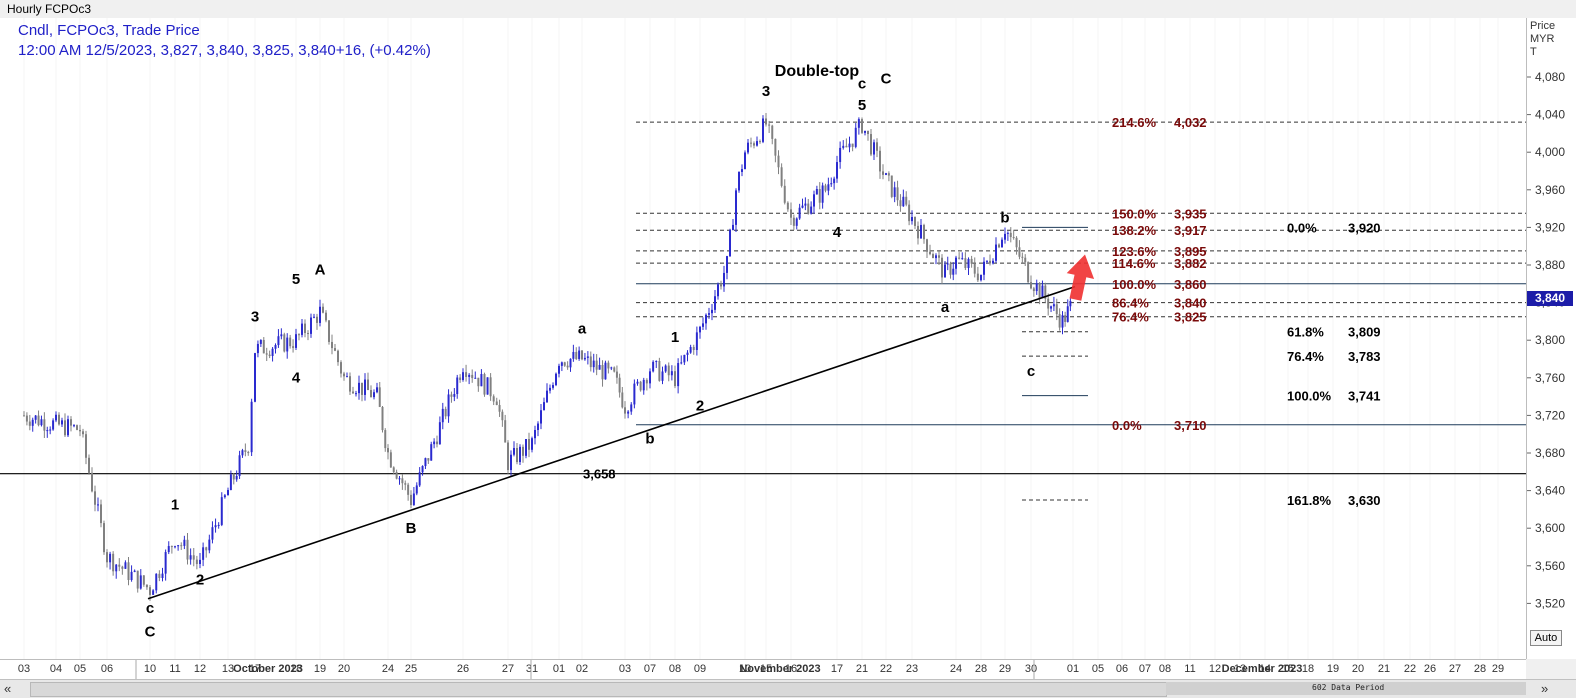  I want to click on price-tick-label: 3,560, so click(1550, 566).